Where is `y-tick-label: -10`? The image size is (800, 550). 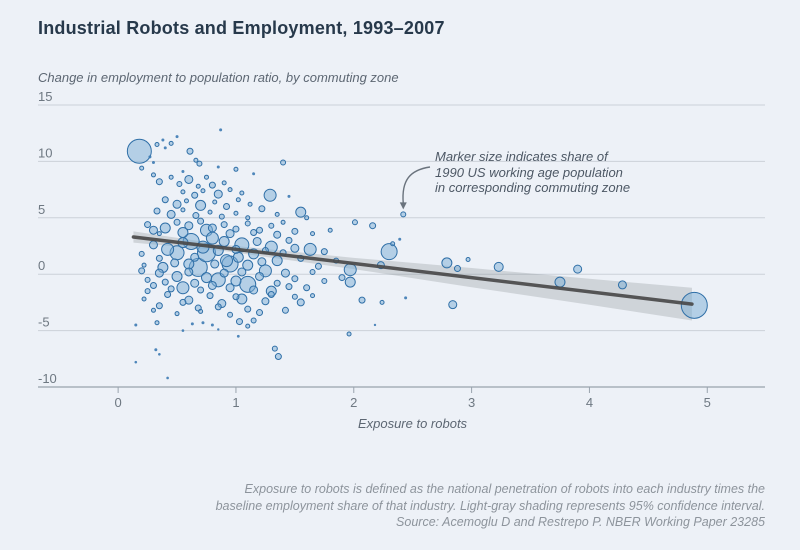 y-tick-label: -10 is located at coordinates (47, 378).